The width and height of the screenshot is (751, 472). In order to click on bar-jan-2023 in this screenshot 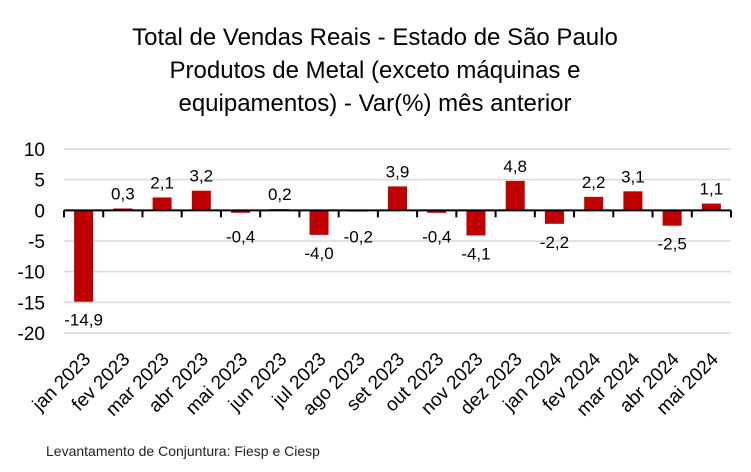, I will do `click(84, 256)`.